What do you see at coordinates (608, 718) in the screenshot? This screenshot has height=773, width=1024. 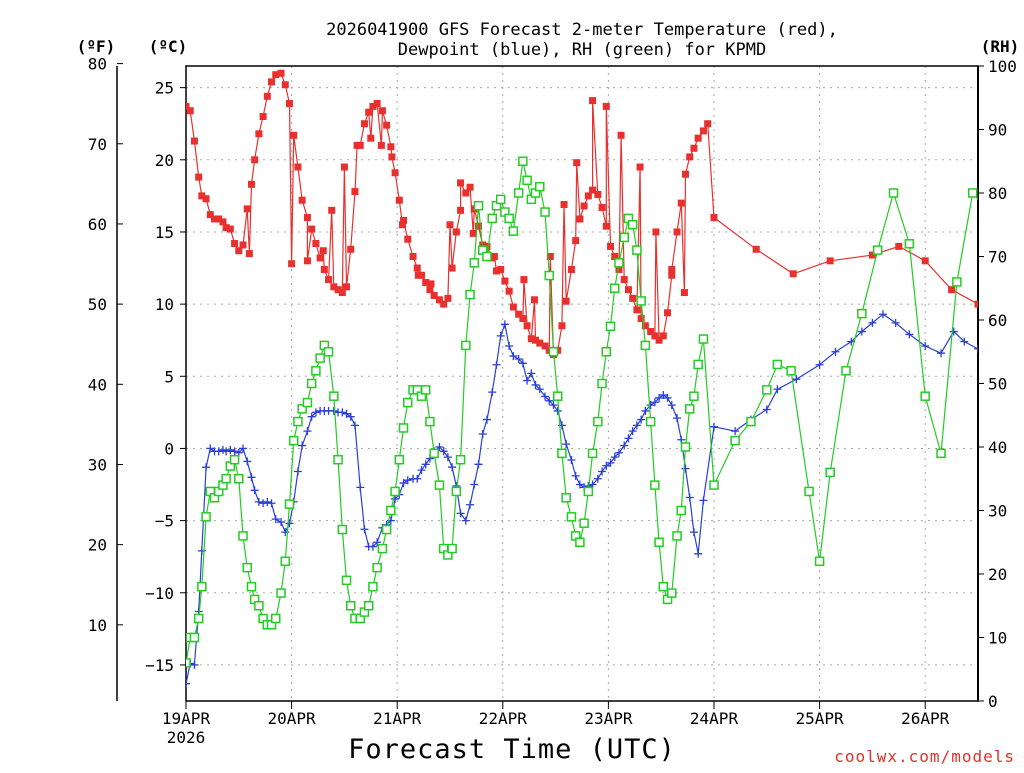 I see `x-tick-label: 23APR` at bounding box center [608, 718].